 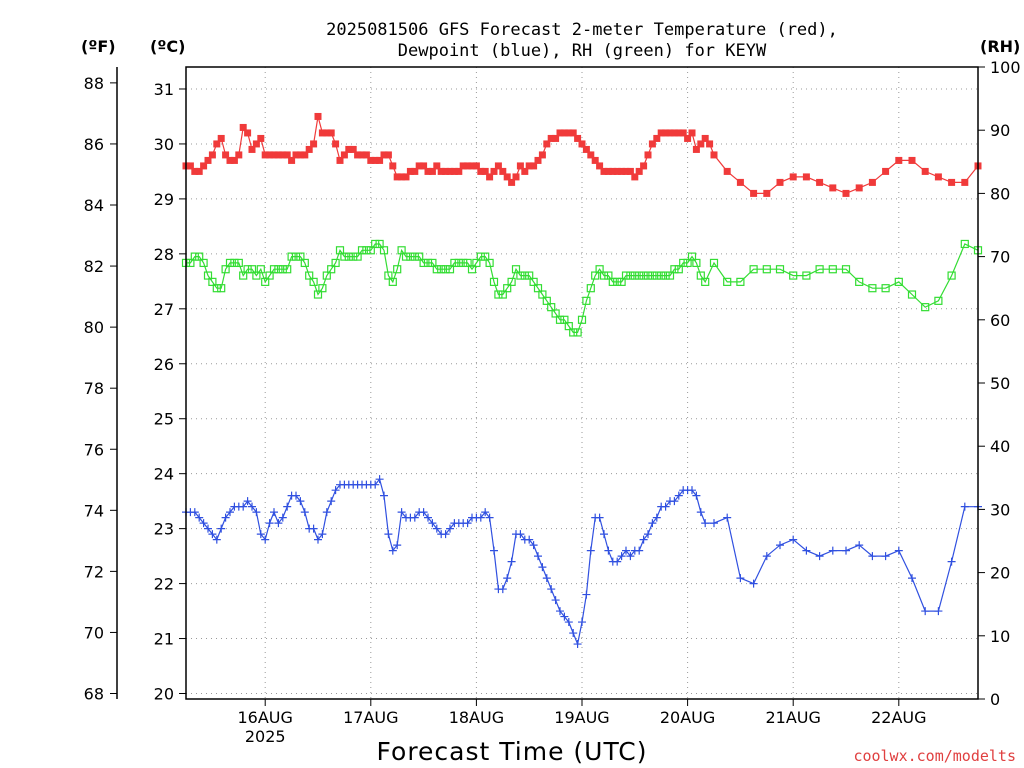 What do you see at coordinates (167, 46) in the screenshot?
I see `celsius-unit-label: (ºC)` at bounding box center [167, 46].